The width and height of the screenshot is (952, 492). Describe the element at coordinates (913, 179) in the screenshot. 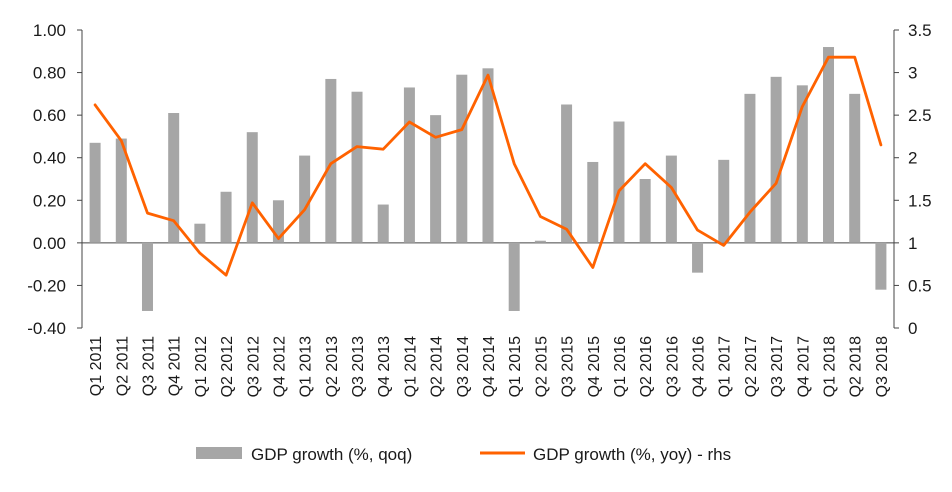

I see `right-axis-ticks: 3.5 3 2.5 2 1.5 1 0.5 0` at that location.